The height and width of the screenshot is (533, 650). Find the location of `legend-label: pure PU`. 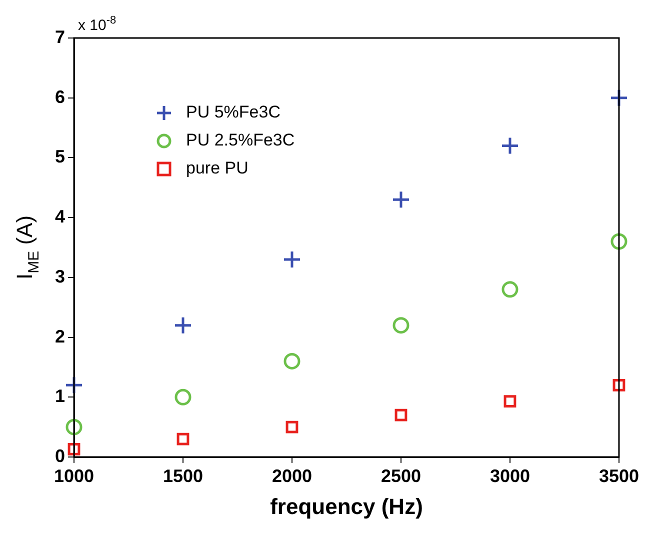

legend-label: pure PU is located at coordinates (217, 168).